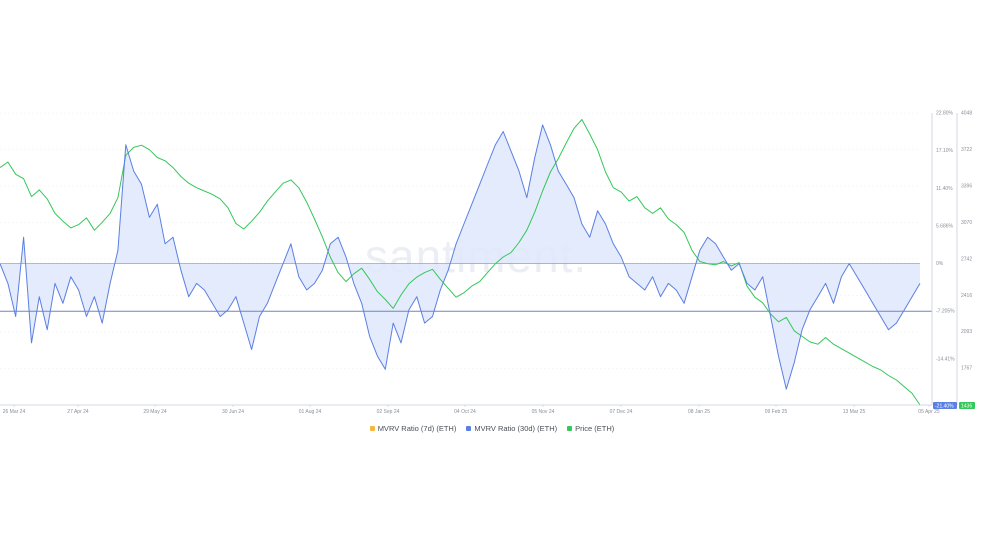 The width and height of the screenshot is (984, 554). I want to click on price-latest-label: 1436, so click(966, 407).